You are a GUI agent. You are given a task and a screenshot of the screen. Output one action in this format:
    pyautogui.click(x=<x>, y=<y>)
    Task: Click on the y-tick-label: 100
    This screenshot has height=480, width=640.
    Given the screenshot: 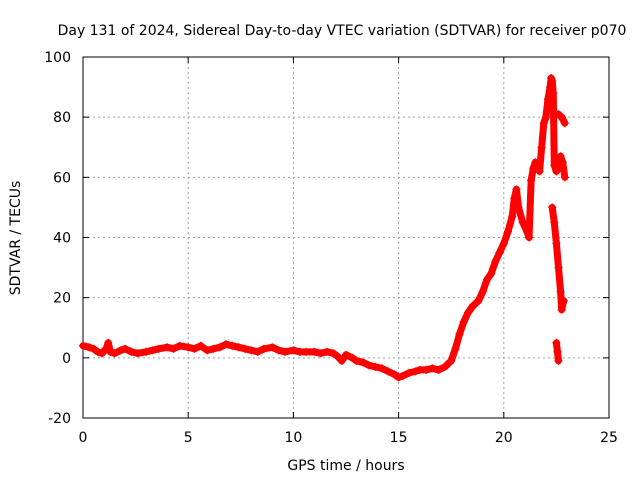 What is the action you would take?
    pyautogui.click(x=57, y=58)
    